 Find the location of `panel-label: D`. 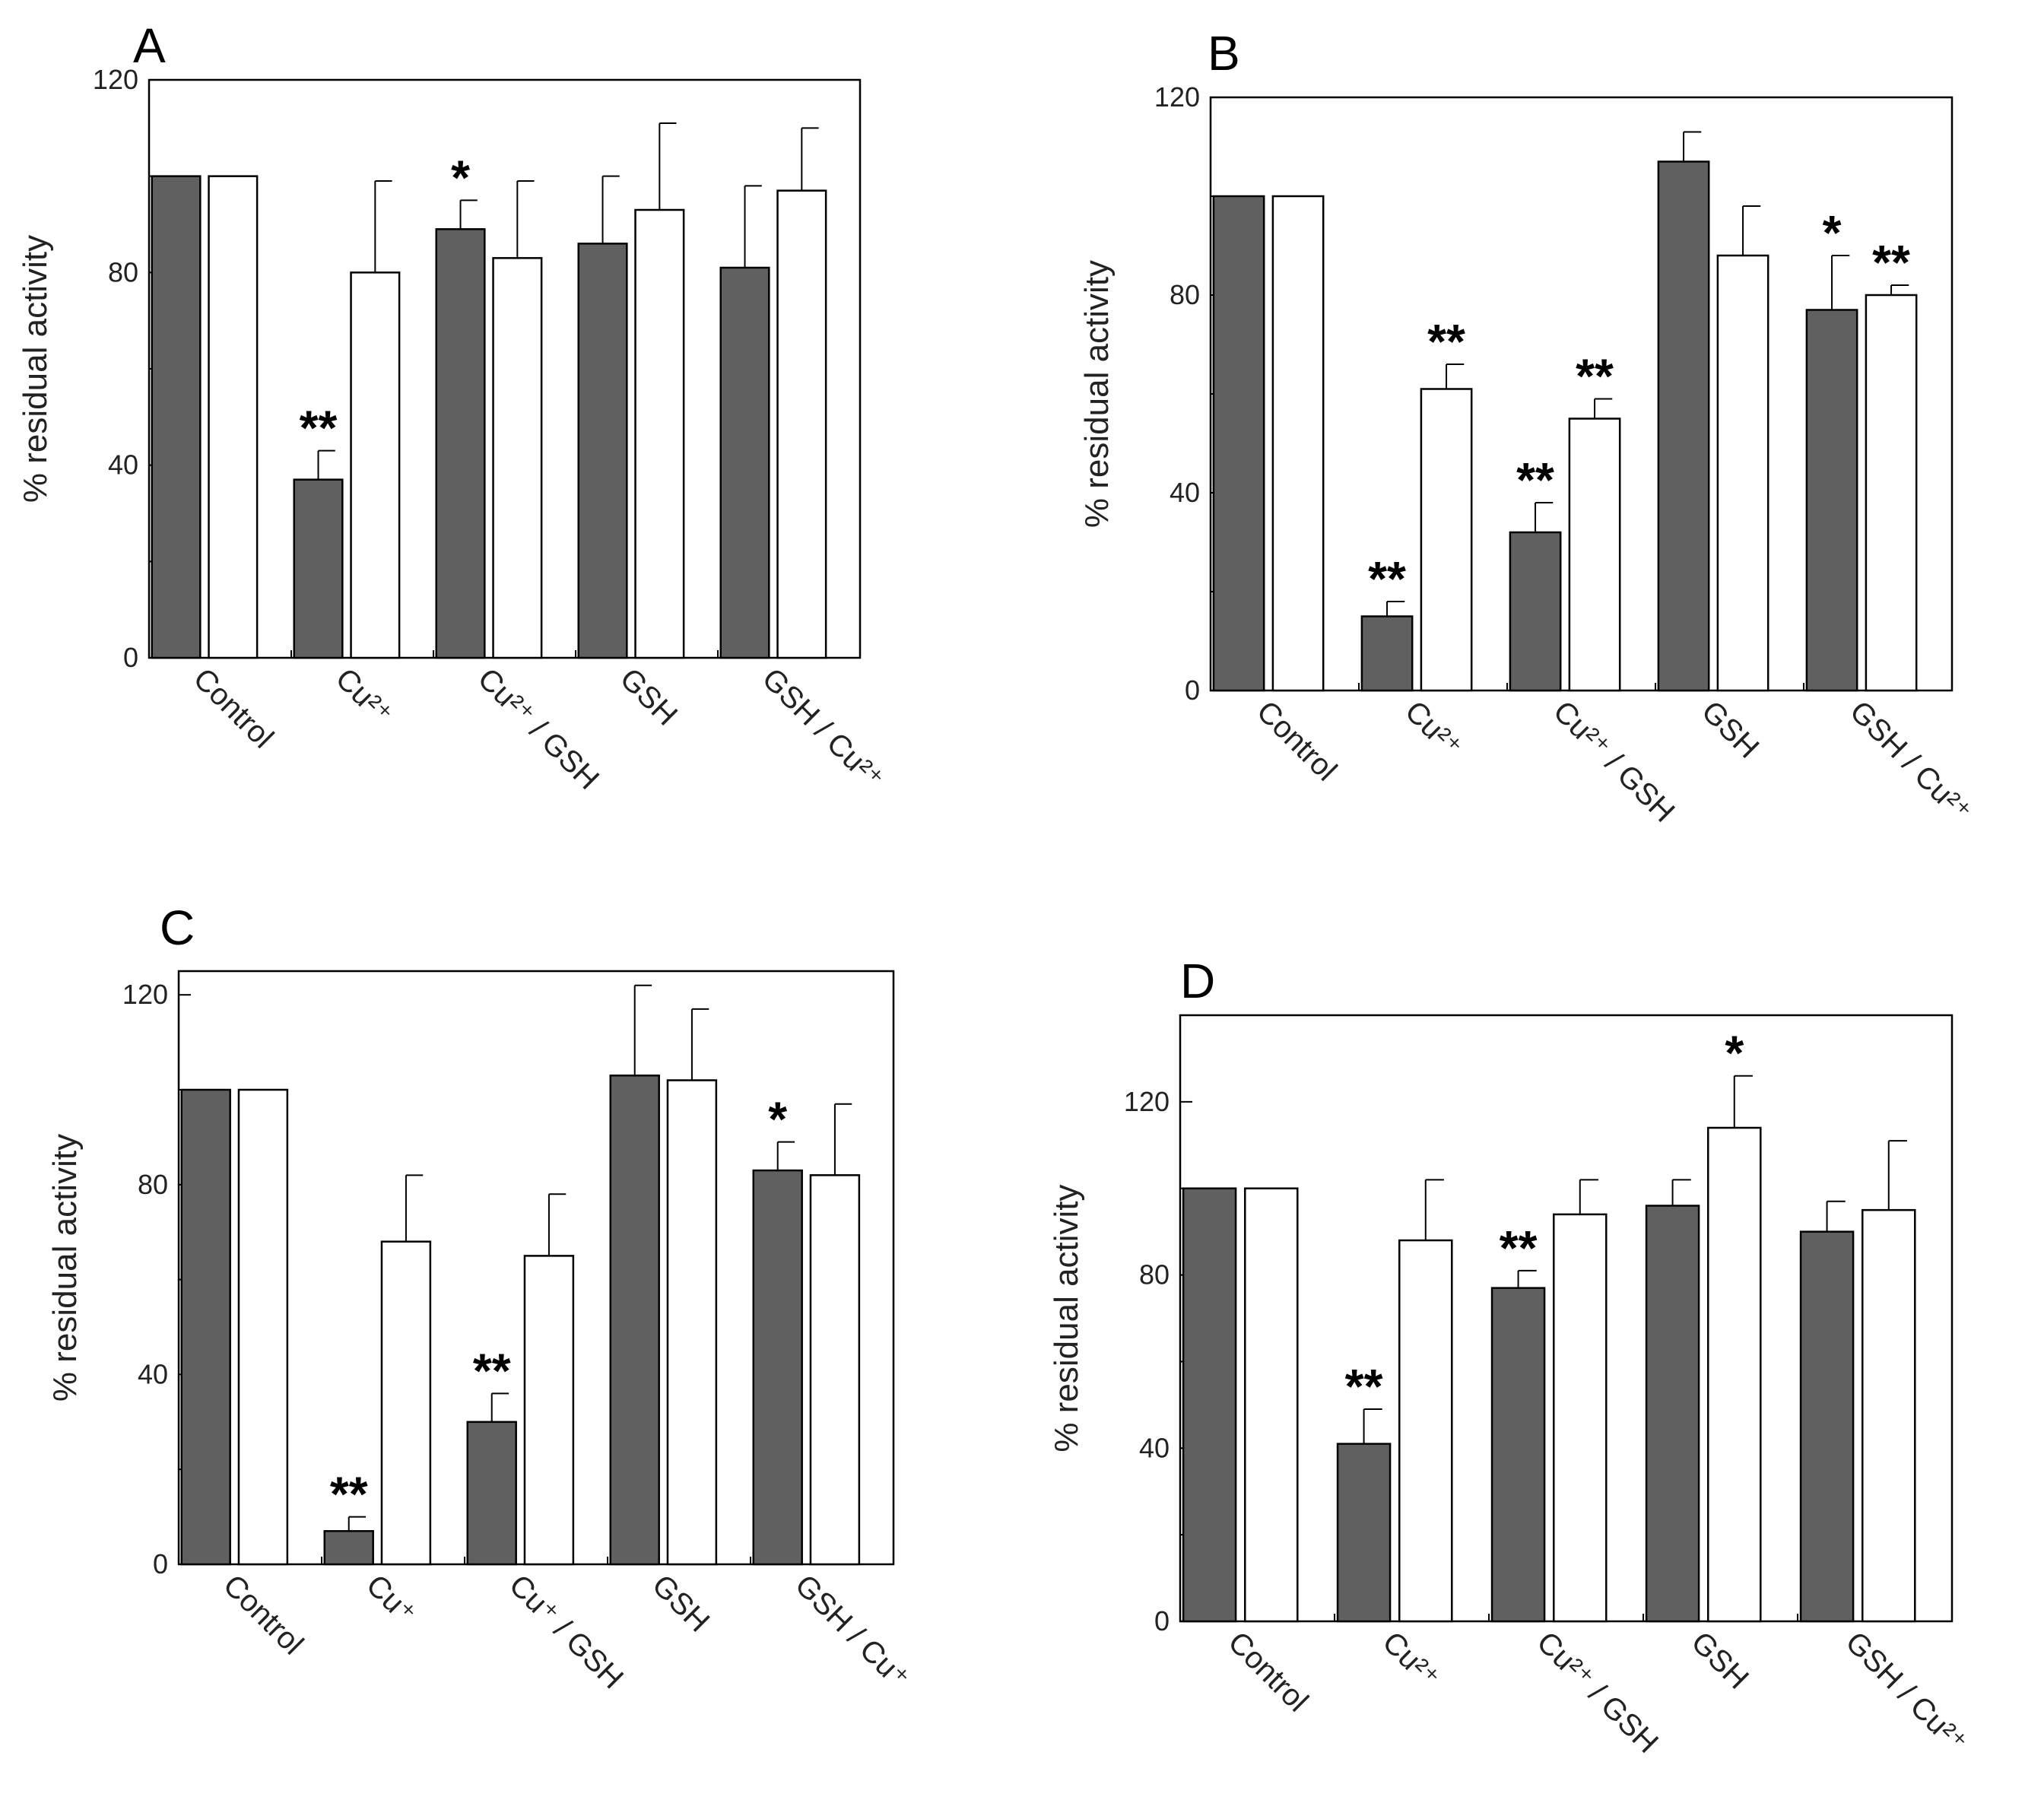

panel-label: D is located at coordinates (1197, 981).